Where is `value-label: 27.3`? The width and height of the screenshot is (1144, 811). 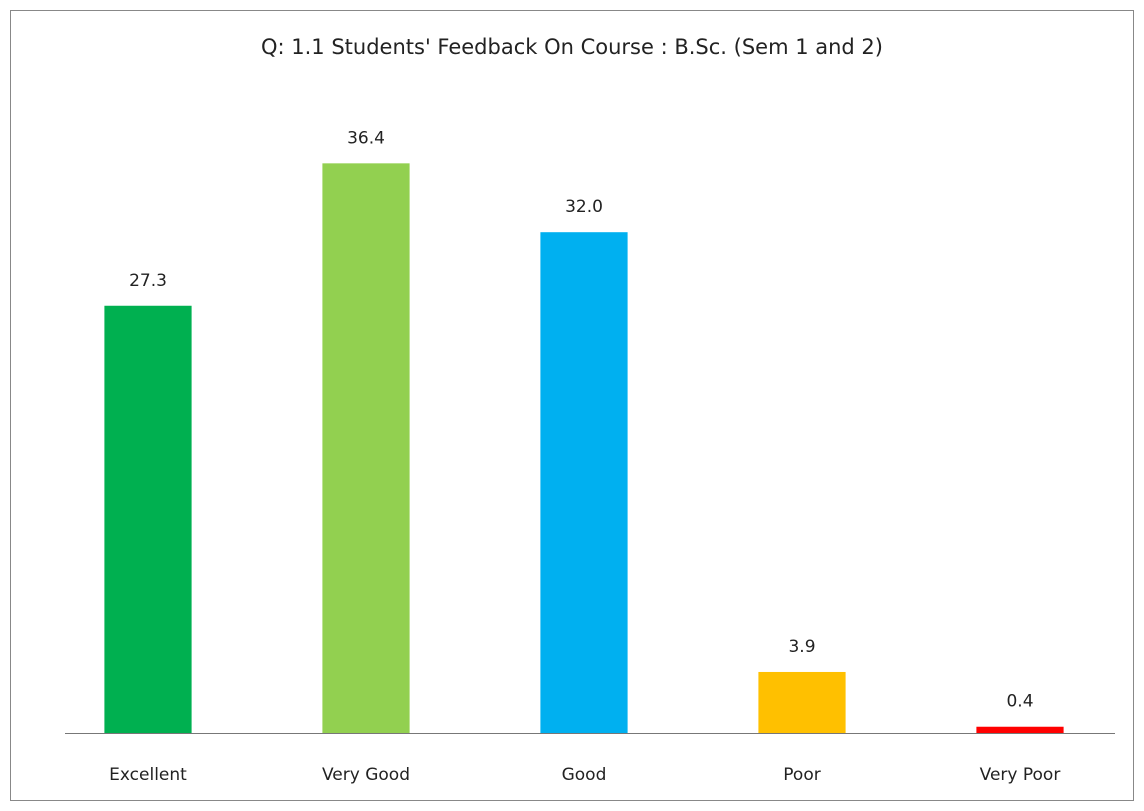
value-label: 27.3 is located at coordinates (148, 281).